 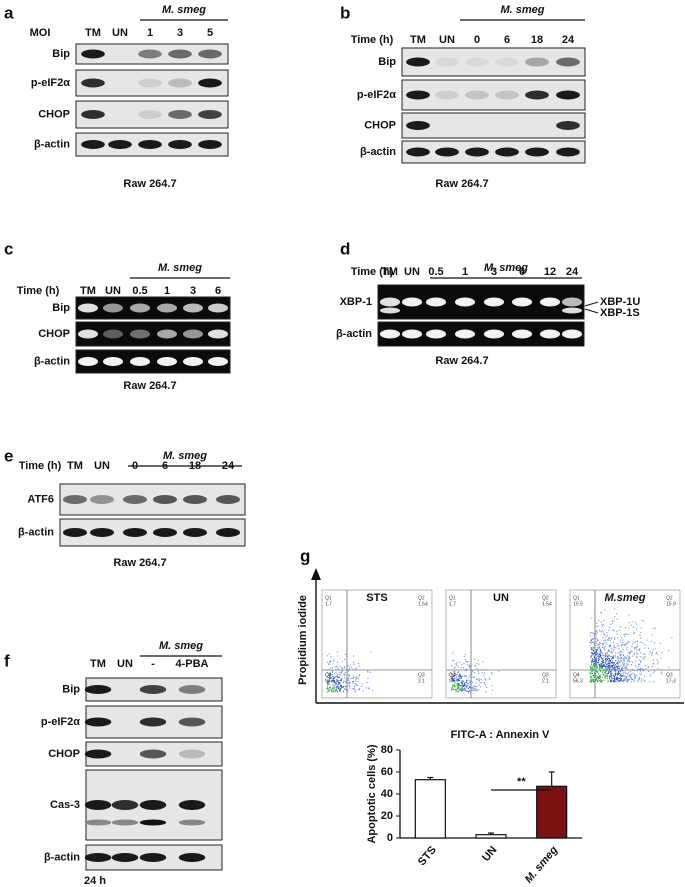 What do you see at coordinates (427, 856) in the screenshot?
I see `x-tick-label: STS` at bounding box center [427, 856].